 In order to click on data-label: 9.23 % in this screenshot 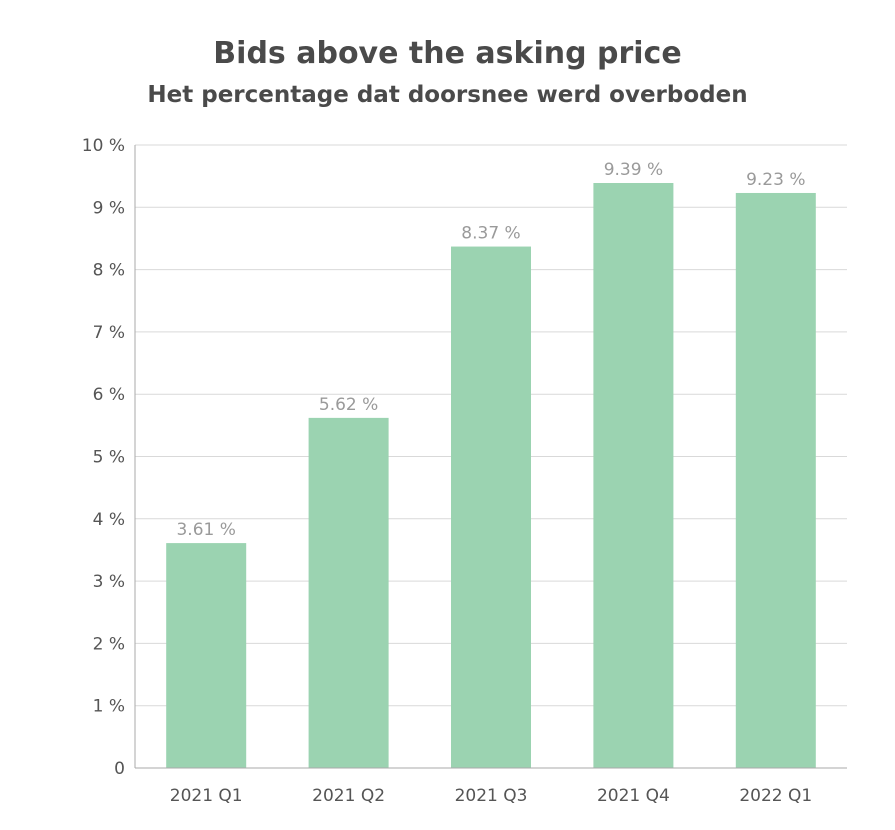, I will do `click(775, 180)`.